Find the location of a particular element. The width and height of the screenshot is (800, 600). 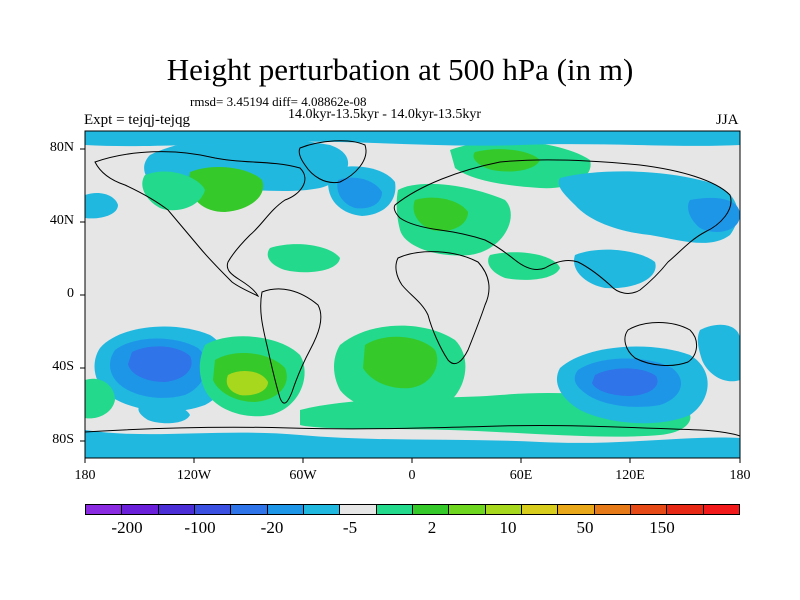

contour-green-europe-core is located at coordinates (440, 214).